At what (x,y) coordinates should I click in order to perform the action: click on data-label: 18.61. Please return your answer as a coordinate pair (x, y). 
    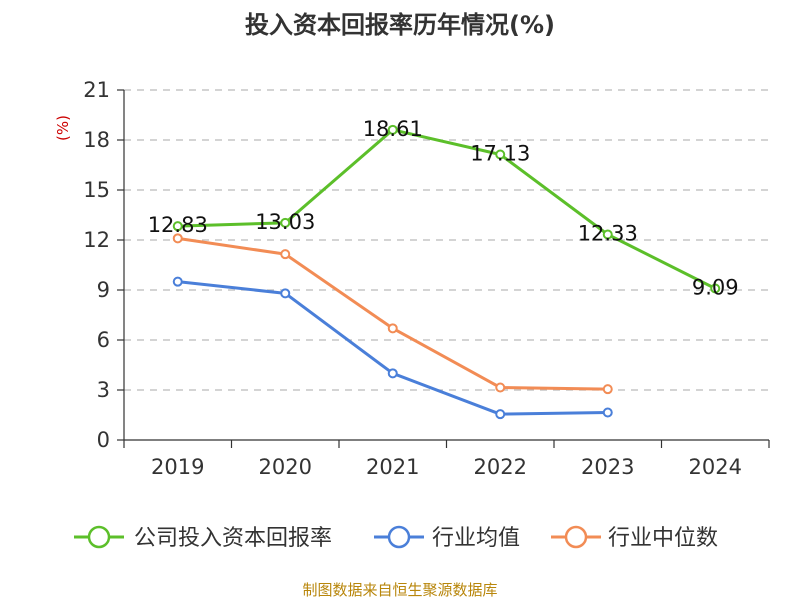
    Looking at the image, I should click on (393, 129).